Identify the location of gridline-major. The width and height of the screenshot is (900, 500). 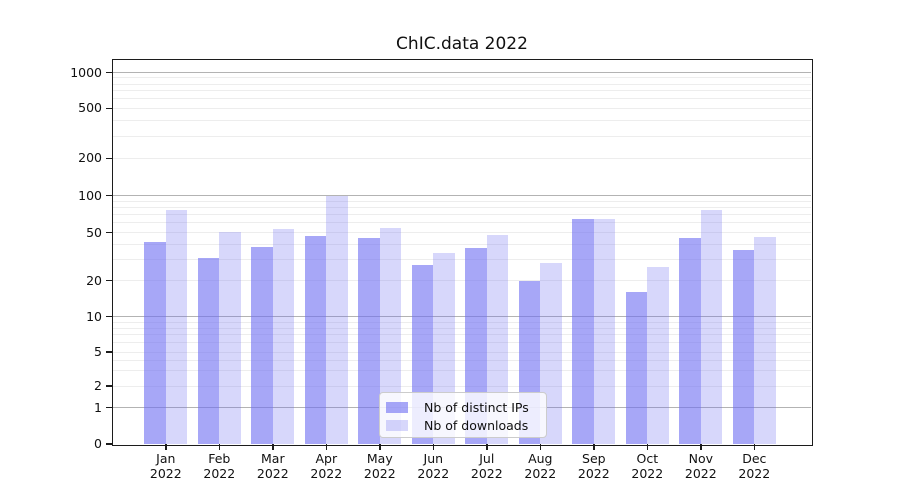
(462, 72).